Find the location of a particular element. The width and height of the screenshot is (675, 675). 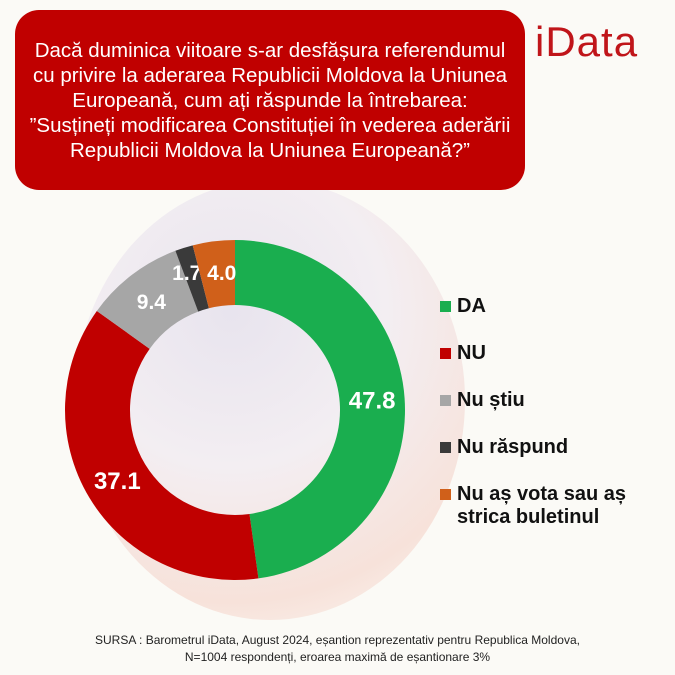

legend-label: Nu aș vota sau aș strica buletinul is located at coordinates (541, 505).